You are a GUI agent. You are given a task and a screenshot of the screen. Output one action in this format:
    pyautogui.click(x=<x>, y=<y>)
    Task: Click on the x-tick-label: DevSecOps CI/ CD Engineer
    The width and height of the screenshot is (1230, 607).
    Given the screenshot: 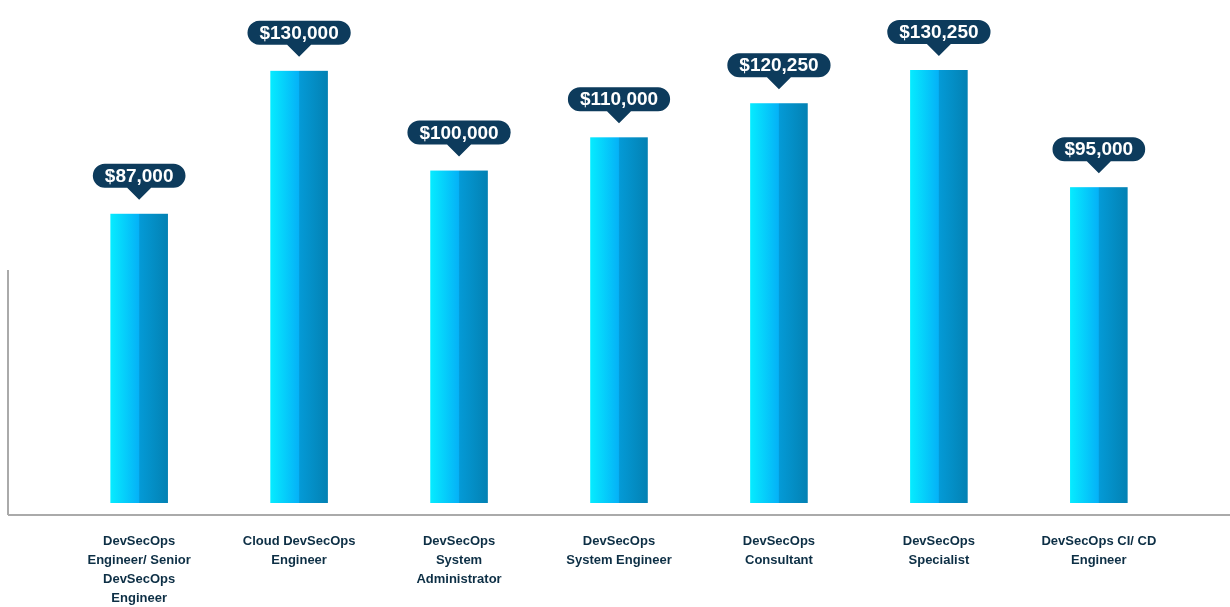 What is the action you would take?
    pyautogui.click(x=1099, y=550)
    